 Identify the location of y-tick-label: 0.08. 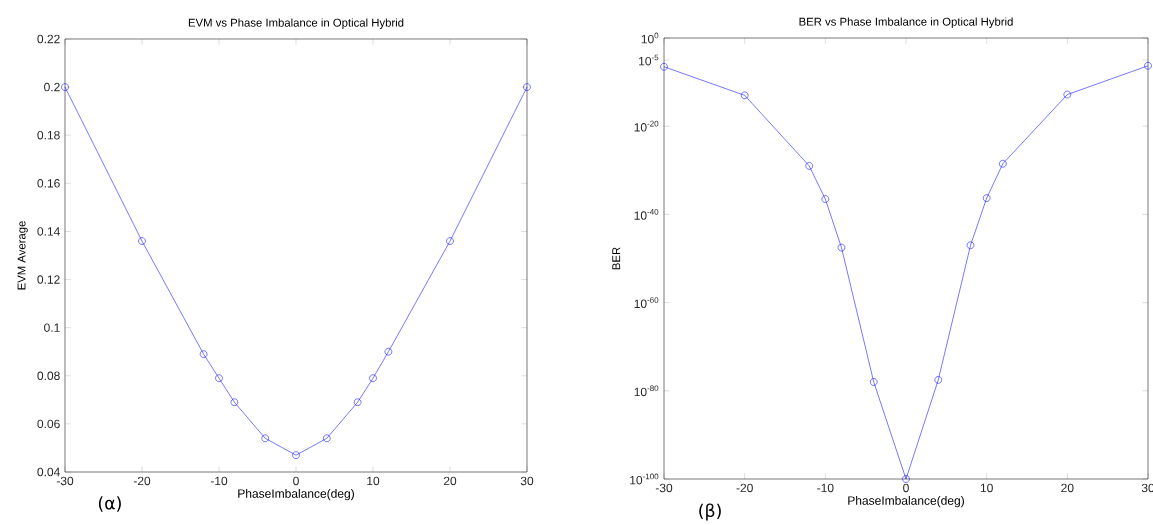
(48, 376).